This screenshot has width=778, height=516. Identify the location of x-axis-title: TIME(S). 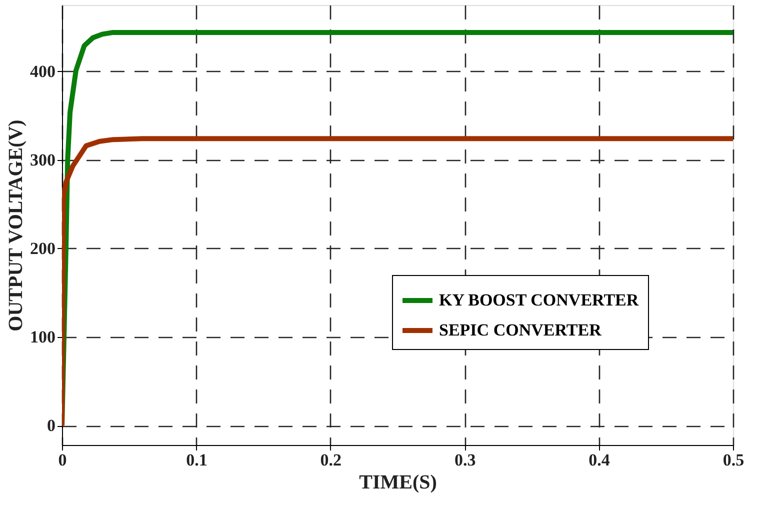
(398, 483).